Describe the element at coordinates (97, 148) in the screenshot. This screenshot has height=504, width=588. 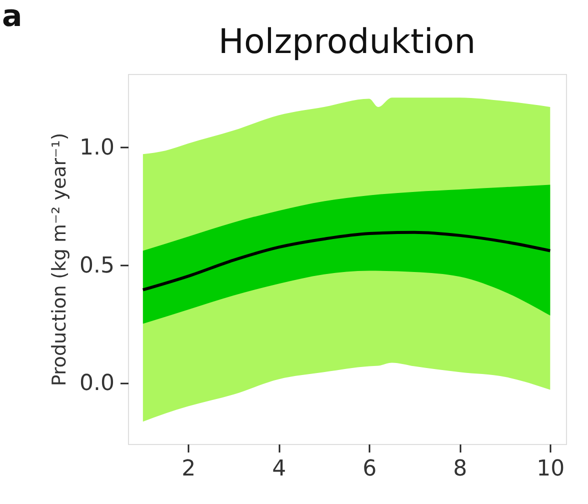
I see `y-tick-label: 1.0` at that location.